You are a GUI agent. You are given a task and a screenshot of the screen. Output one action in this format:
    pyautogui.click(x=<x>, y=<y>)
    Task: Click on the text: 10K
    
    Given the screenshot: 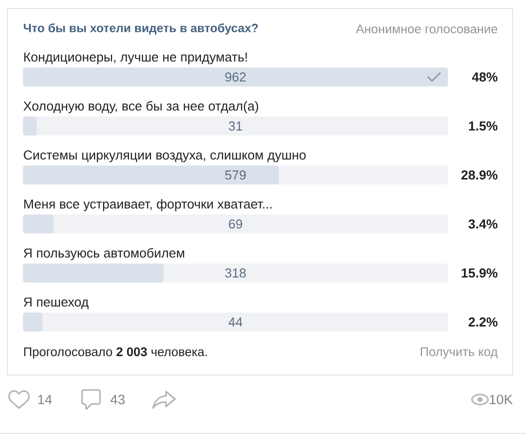 What is the action you would take?
    pyautogui.click(x=501, y=399)
    